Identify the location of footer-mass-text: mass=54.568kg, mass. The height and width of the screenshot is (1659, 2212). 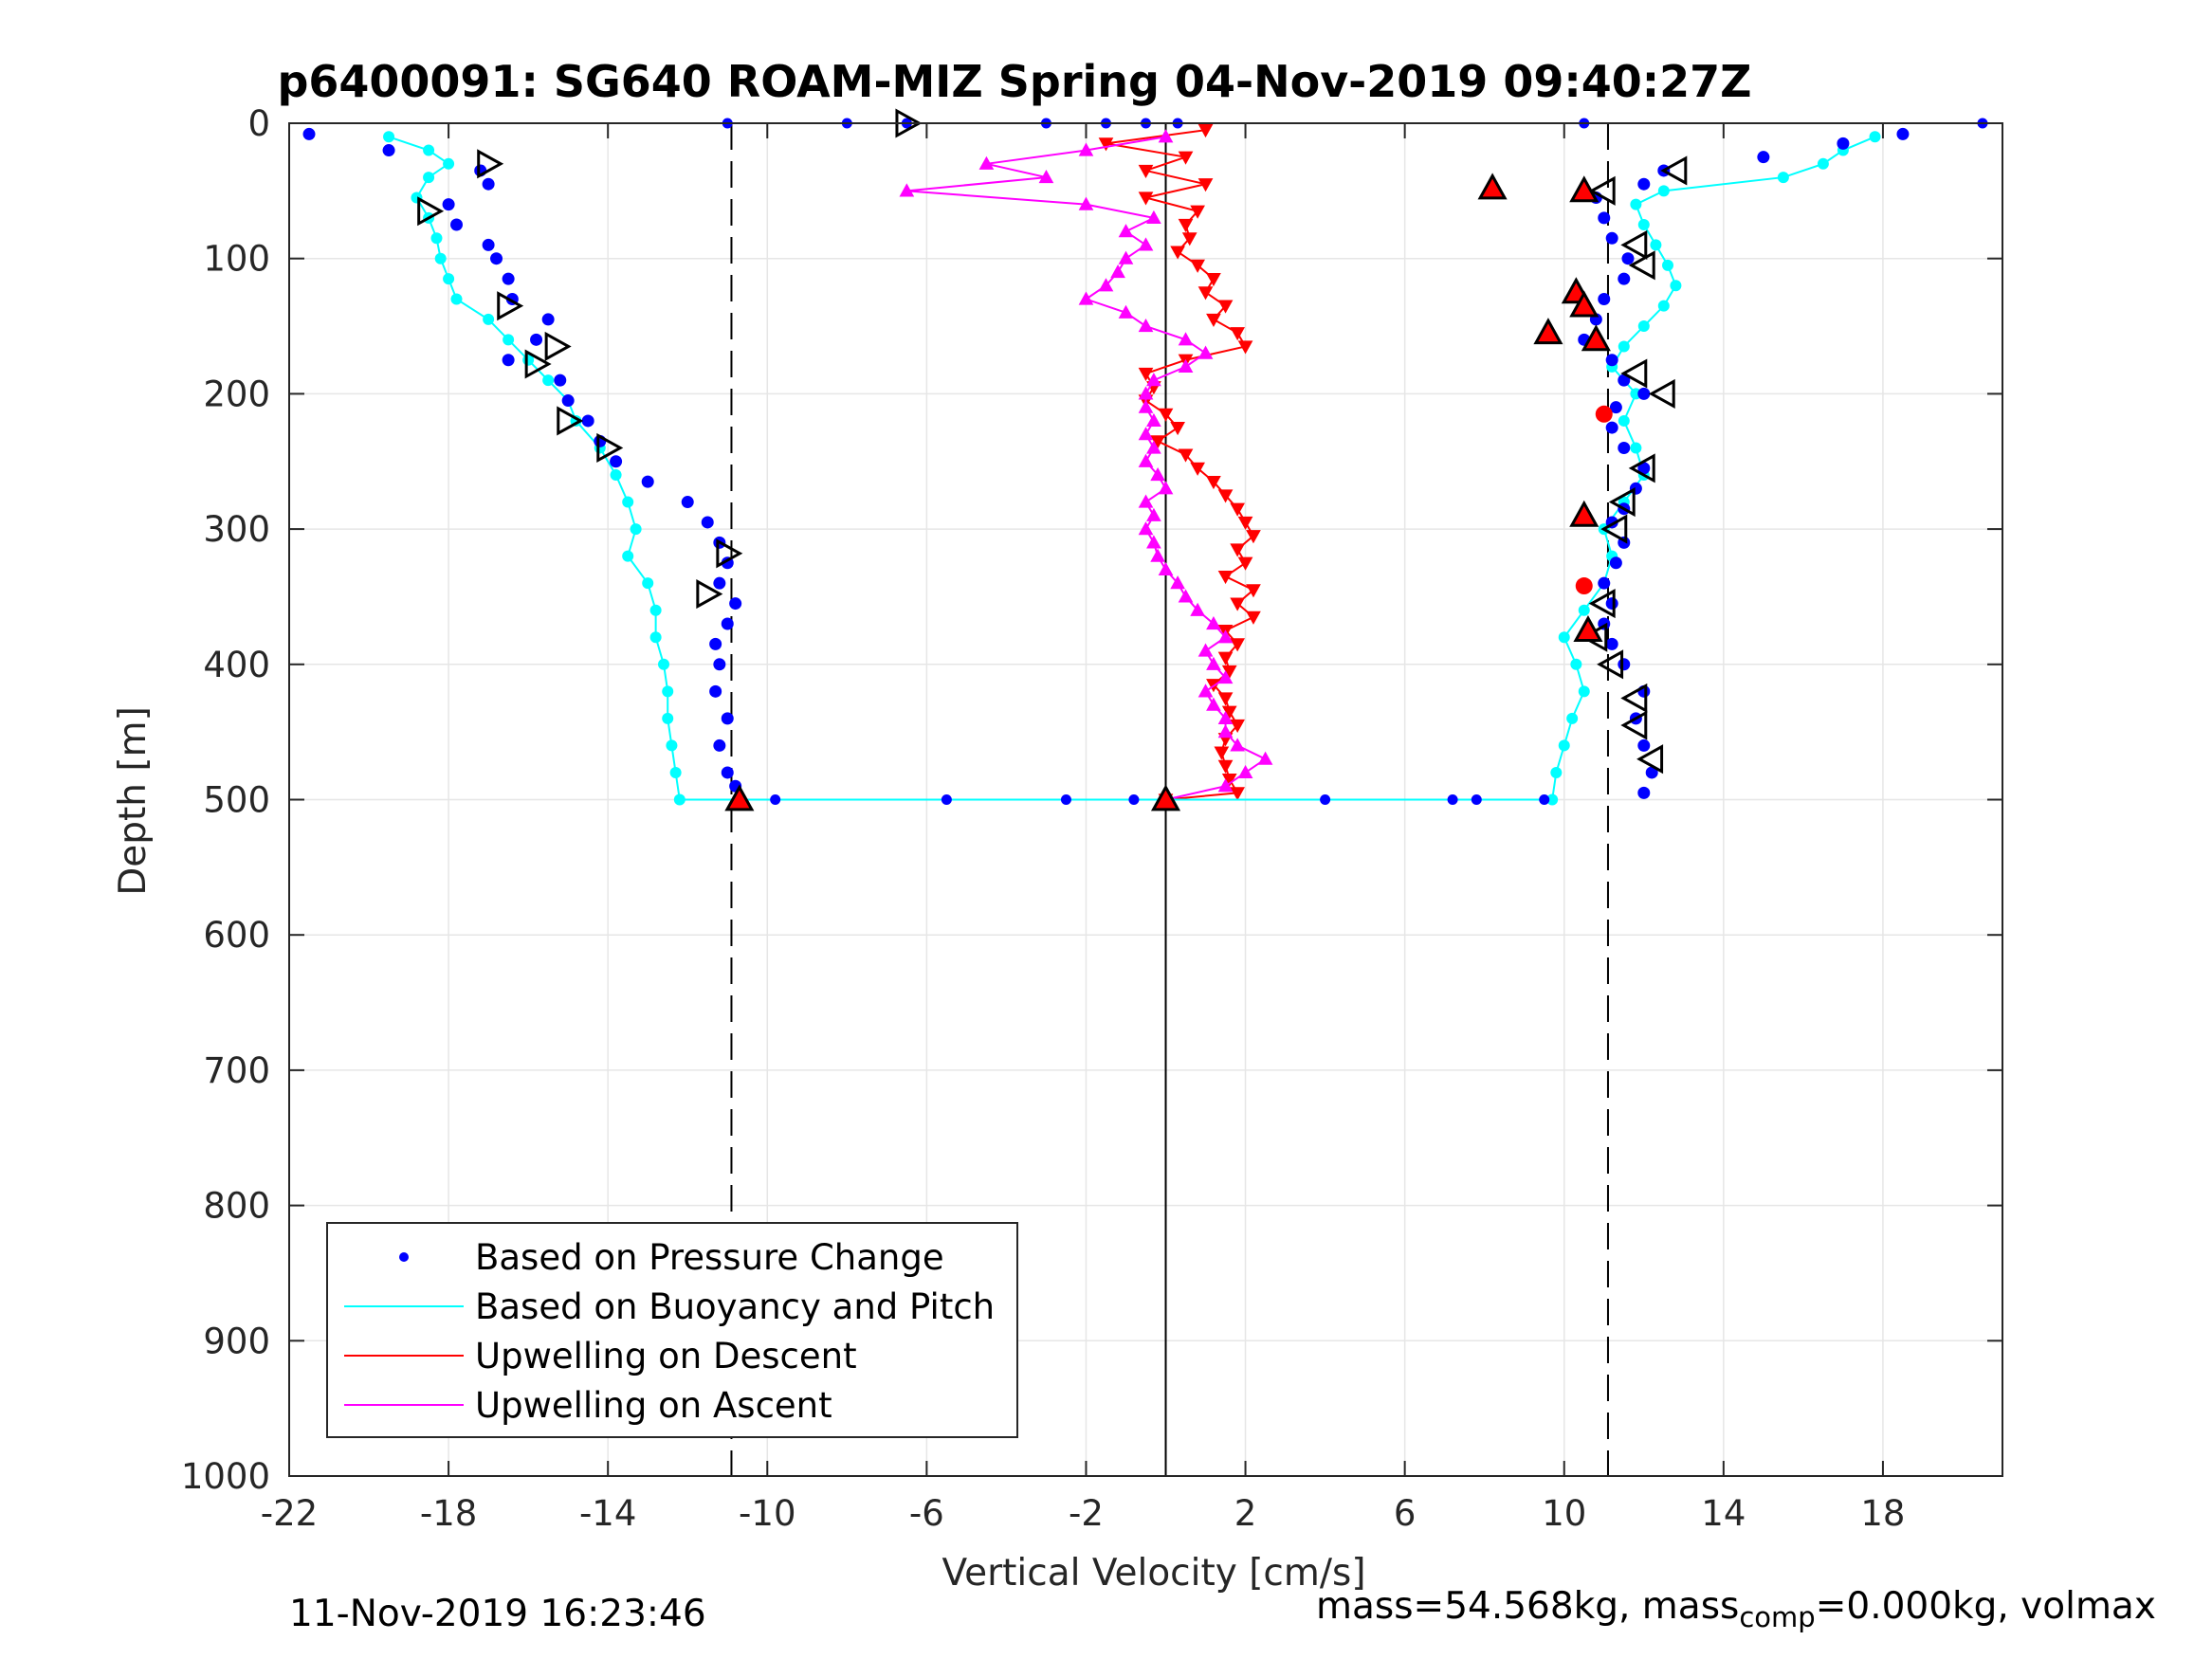
(1528, 1606).